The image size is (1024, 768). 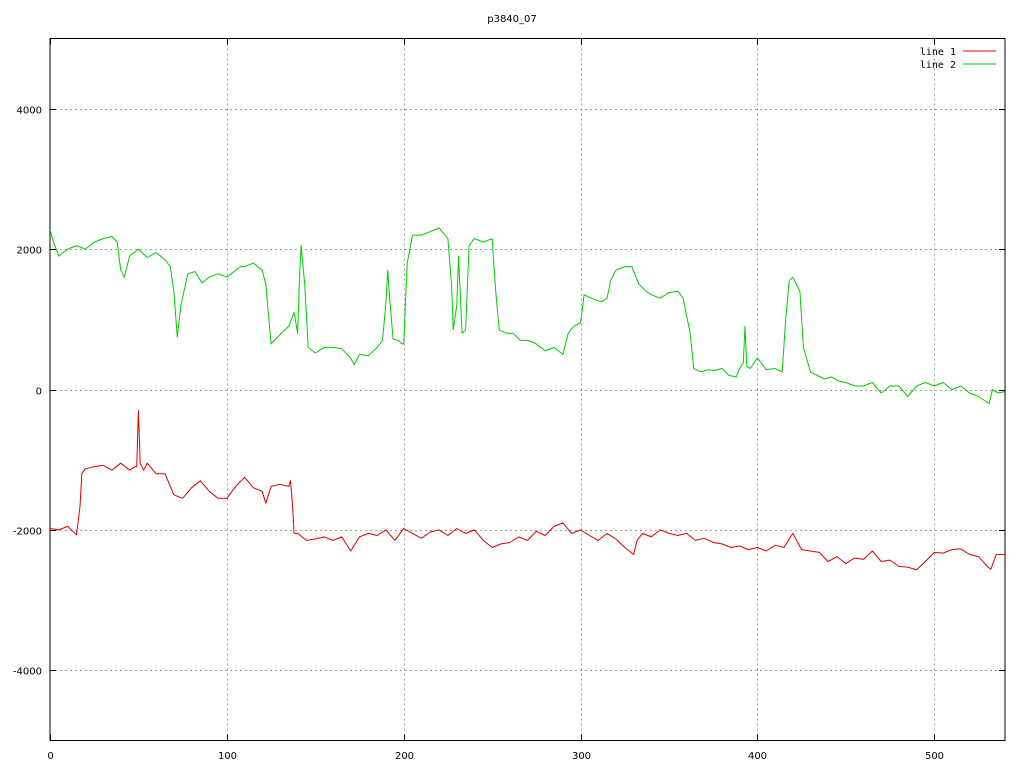 What do you see at coordinates (938, 52) in the screenshot?
I see `legend-label: line 1` at bounding box center [938, 52].